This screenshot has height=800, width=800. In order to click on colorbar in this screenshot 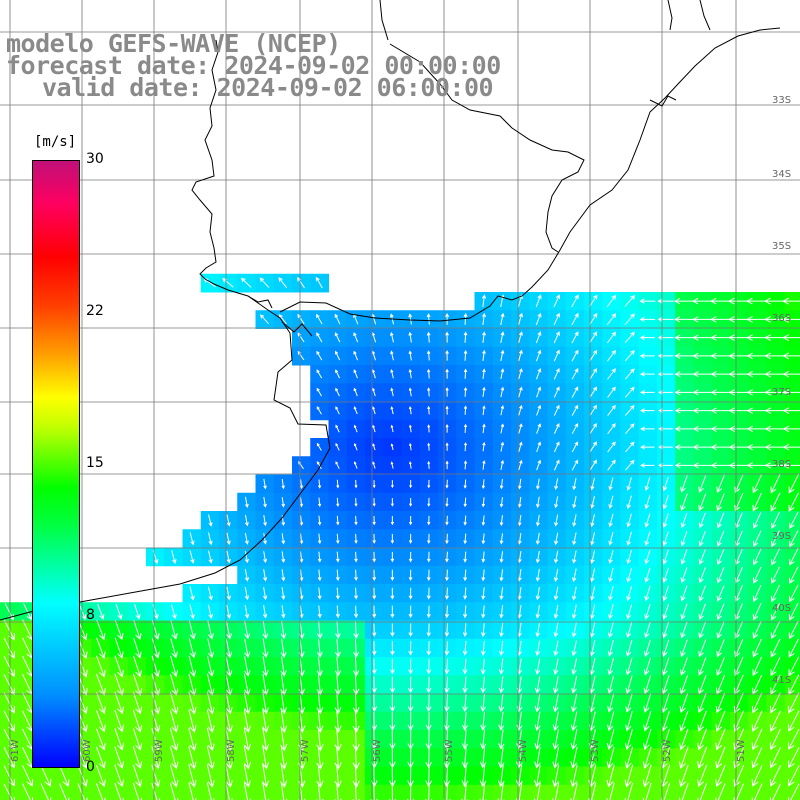, I will do `click(56, 464)`.